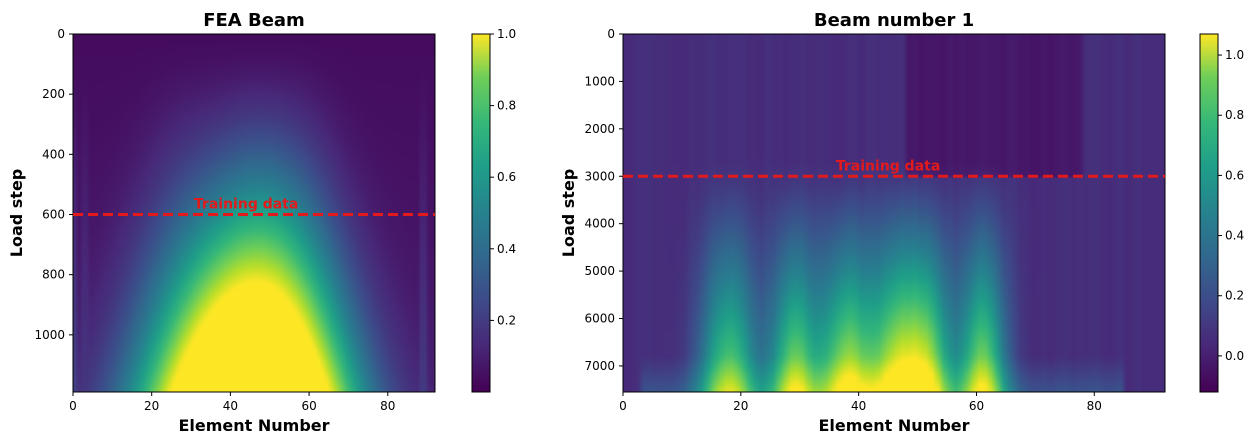  I want to click on y-tick-label: 400, so click(53, 154).